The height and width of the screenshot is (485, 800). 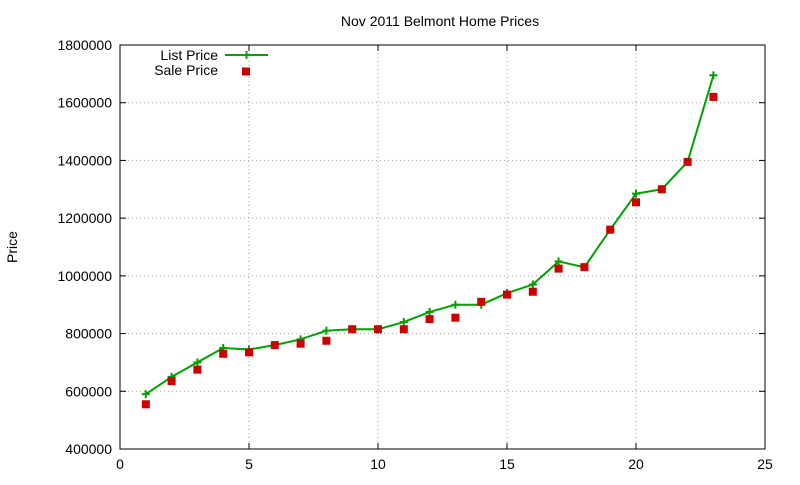 What do you see at coordinates (186, 70) in the screenshot?
I see `legend-label-sale-price: Sale Price` at bounding box center [186, 70].